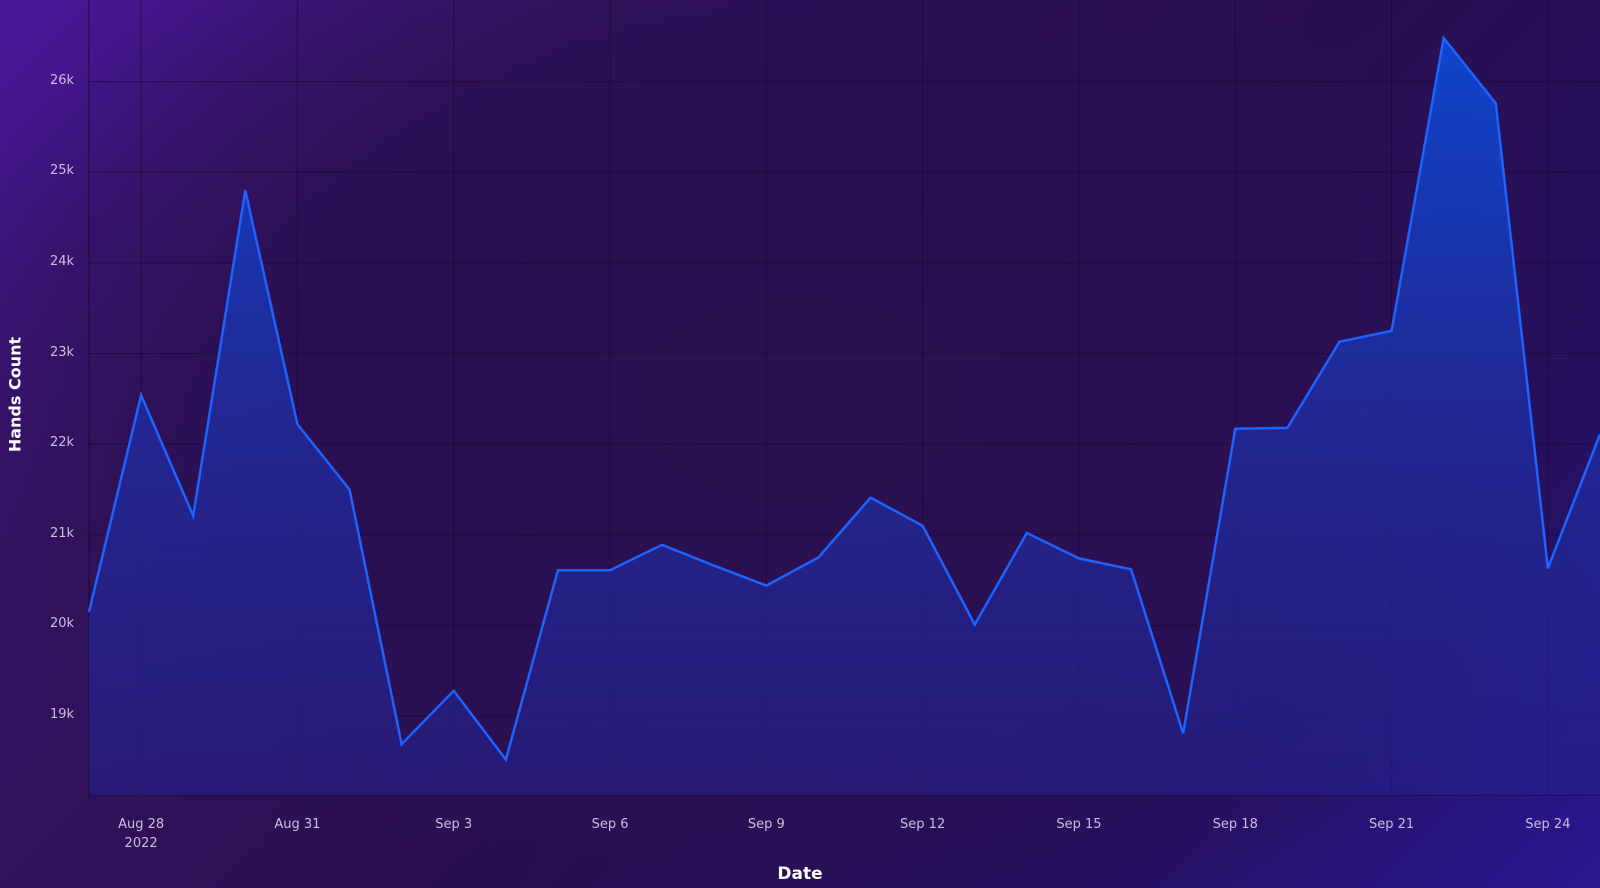 The height and width of the screenshot is (888, 1600). Describe the element at coordinates (766, 824) in the screenshot. I see `x-tick-label: Sep 9` at that location.